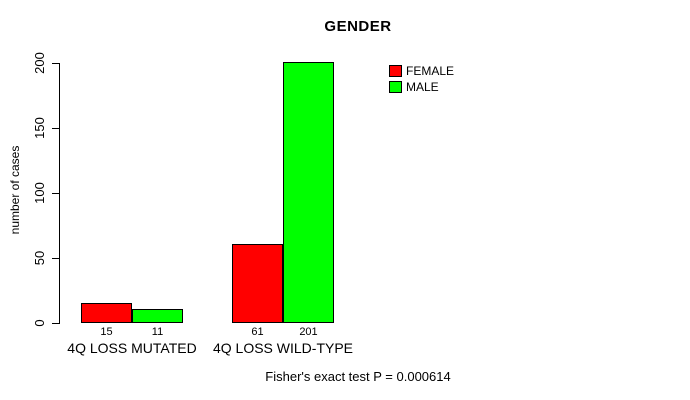 The image size is (690, 400). Describe the element at coordinates (308, 332) in the screenshot. I see `bar-value-label: 201` at that location.